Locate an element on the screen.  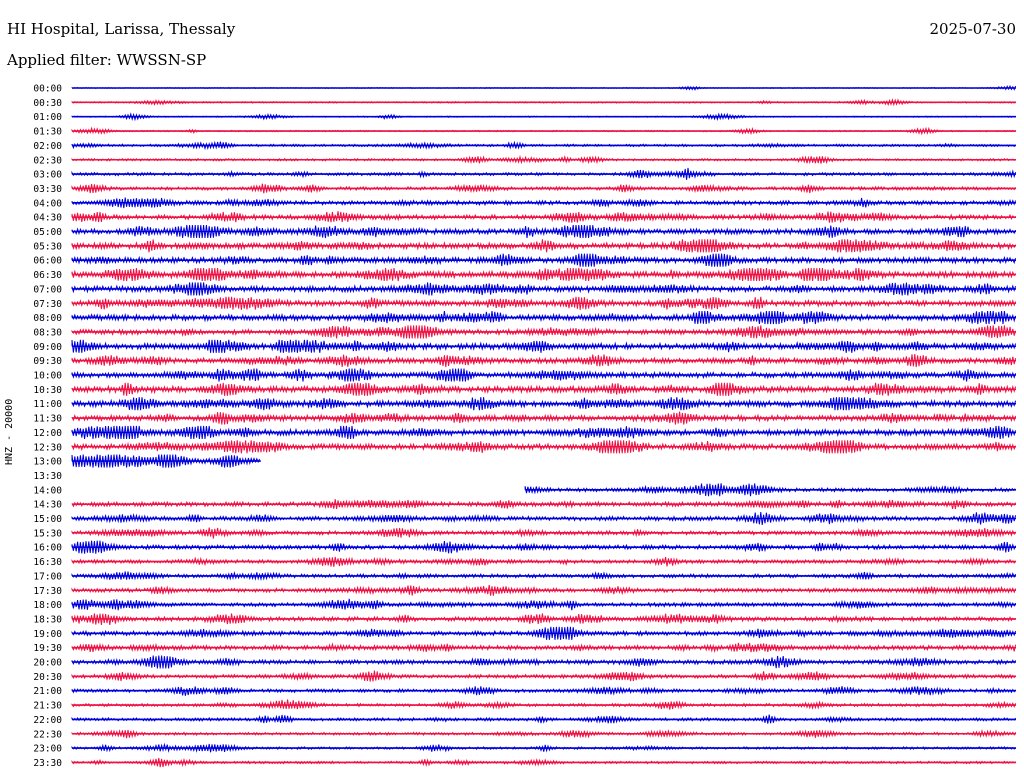
time-label: 15:30 is located at coordinates (47, 533).